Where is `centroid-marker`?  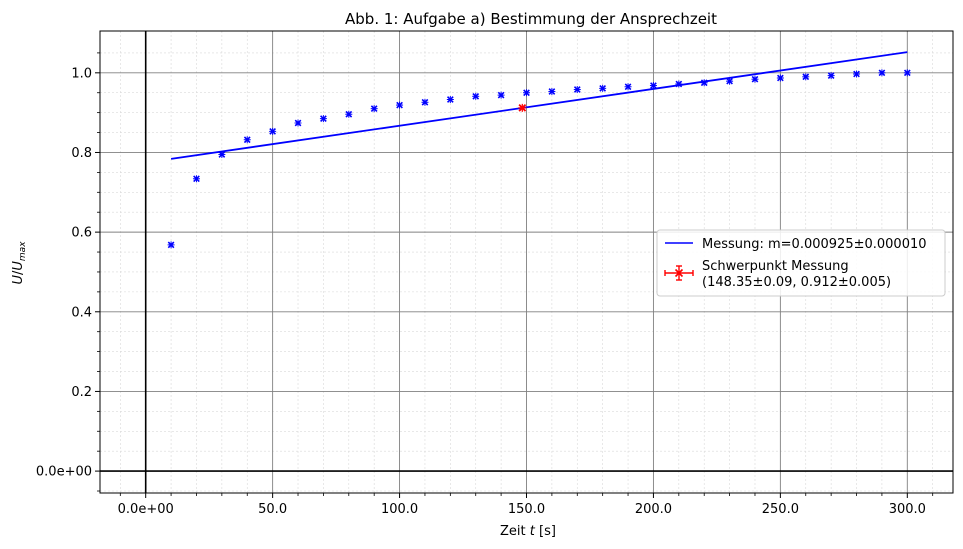 centroid-marker is located at coordinates (522, 108).